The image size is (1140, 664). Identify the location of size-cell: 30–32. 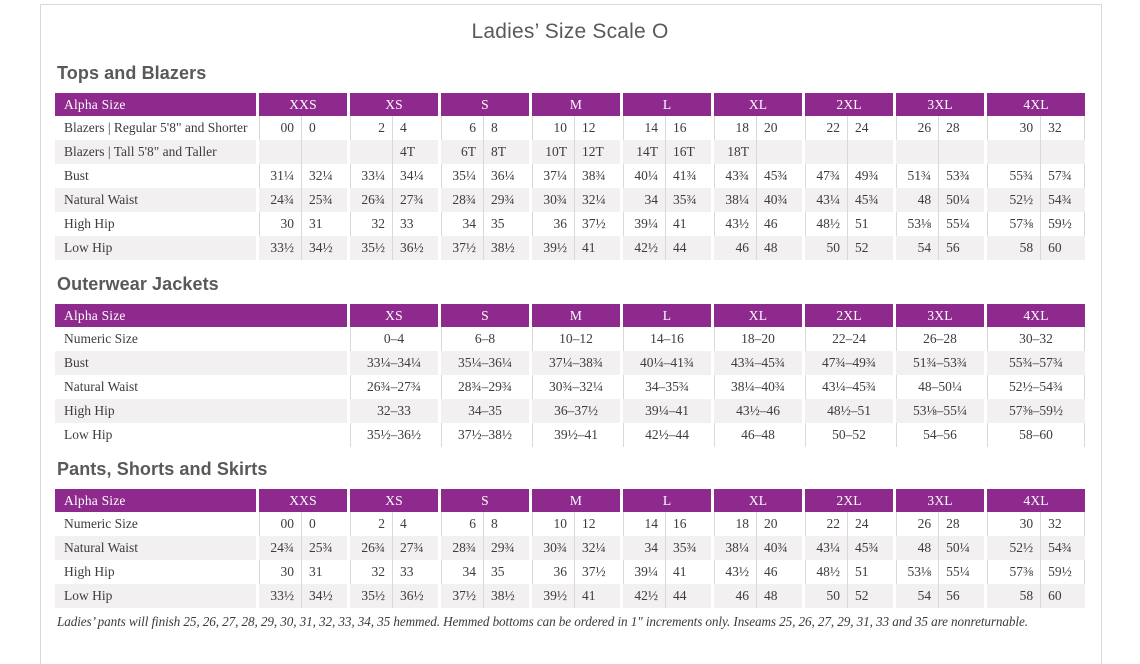
(1034, 339).